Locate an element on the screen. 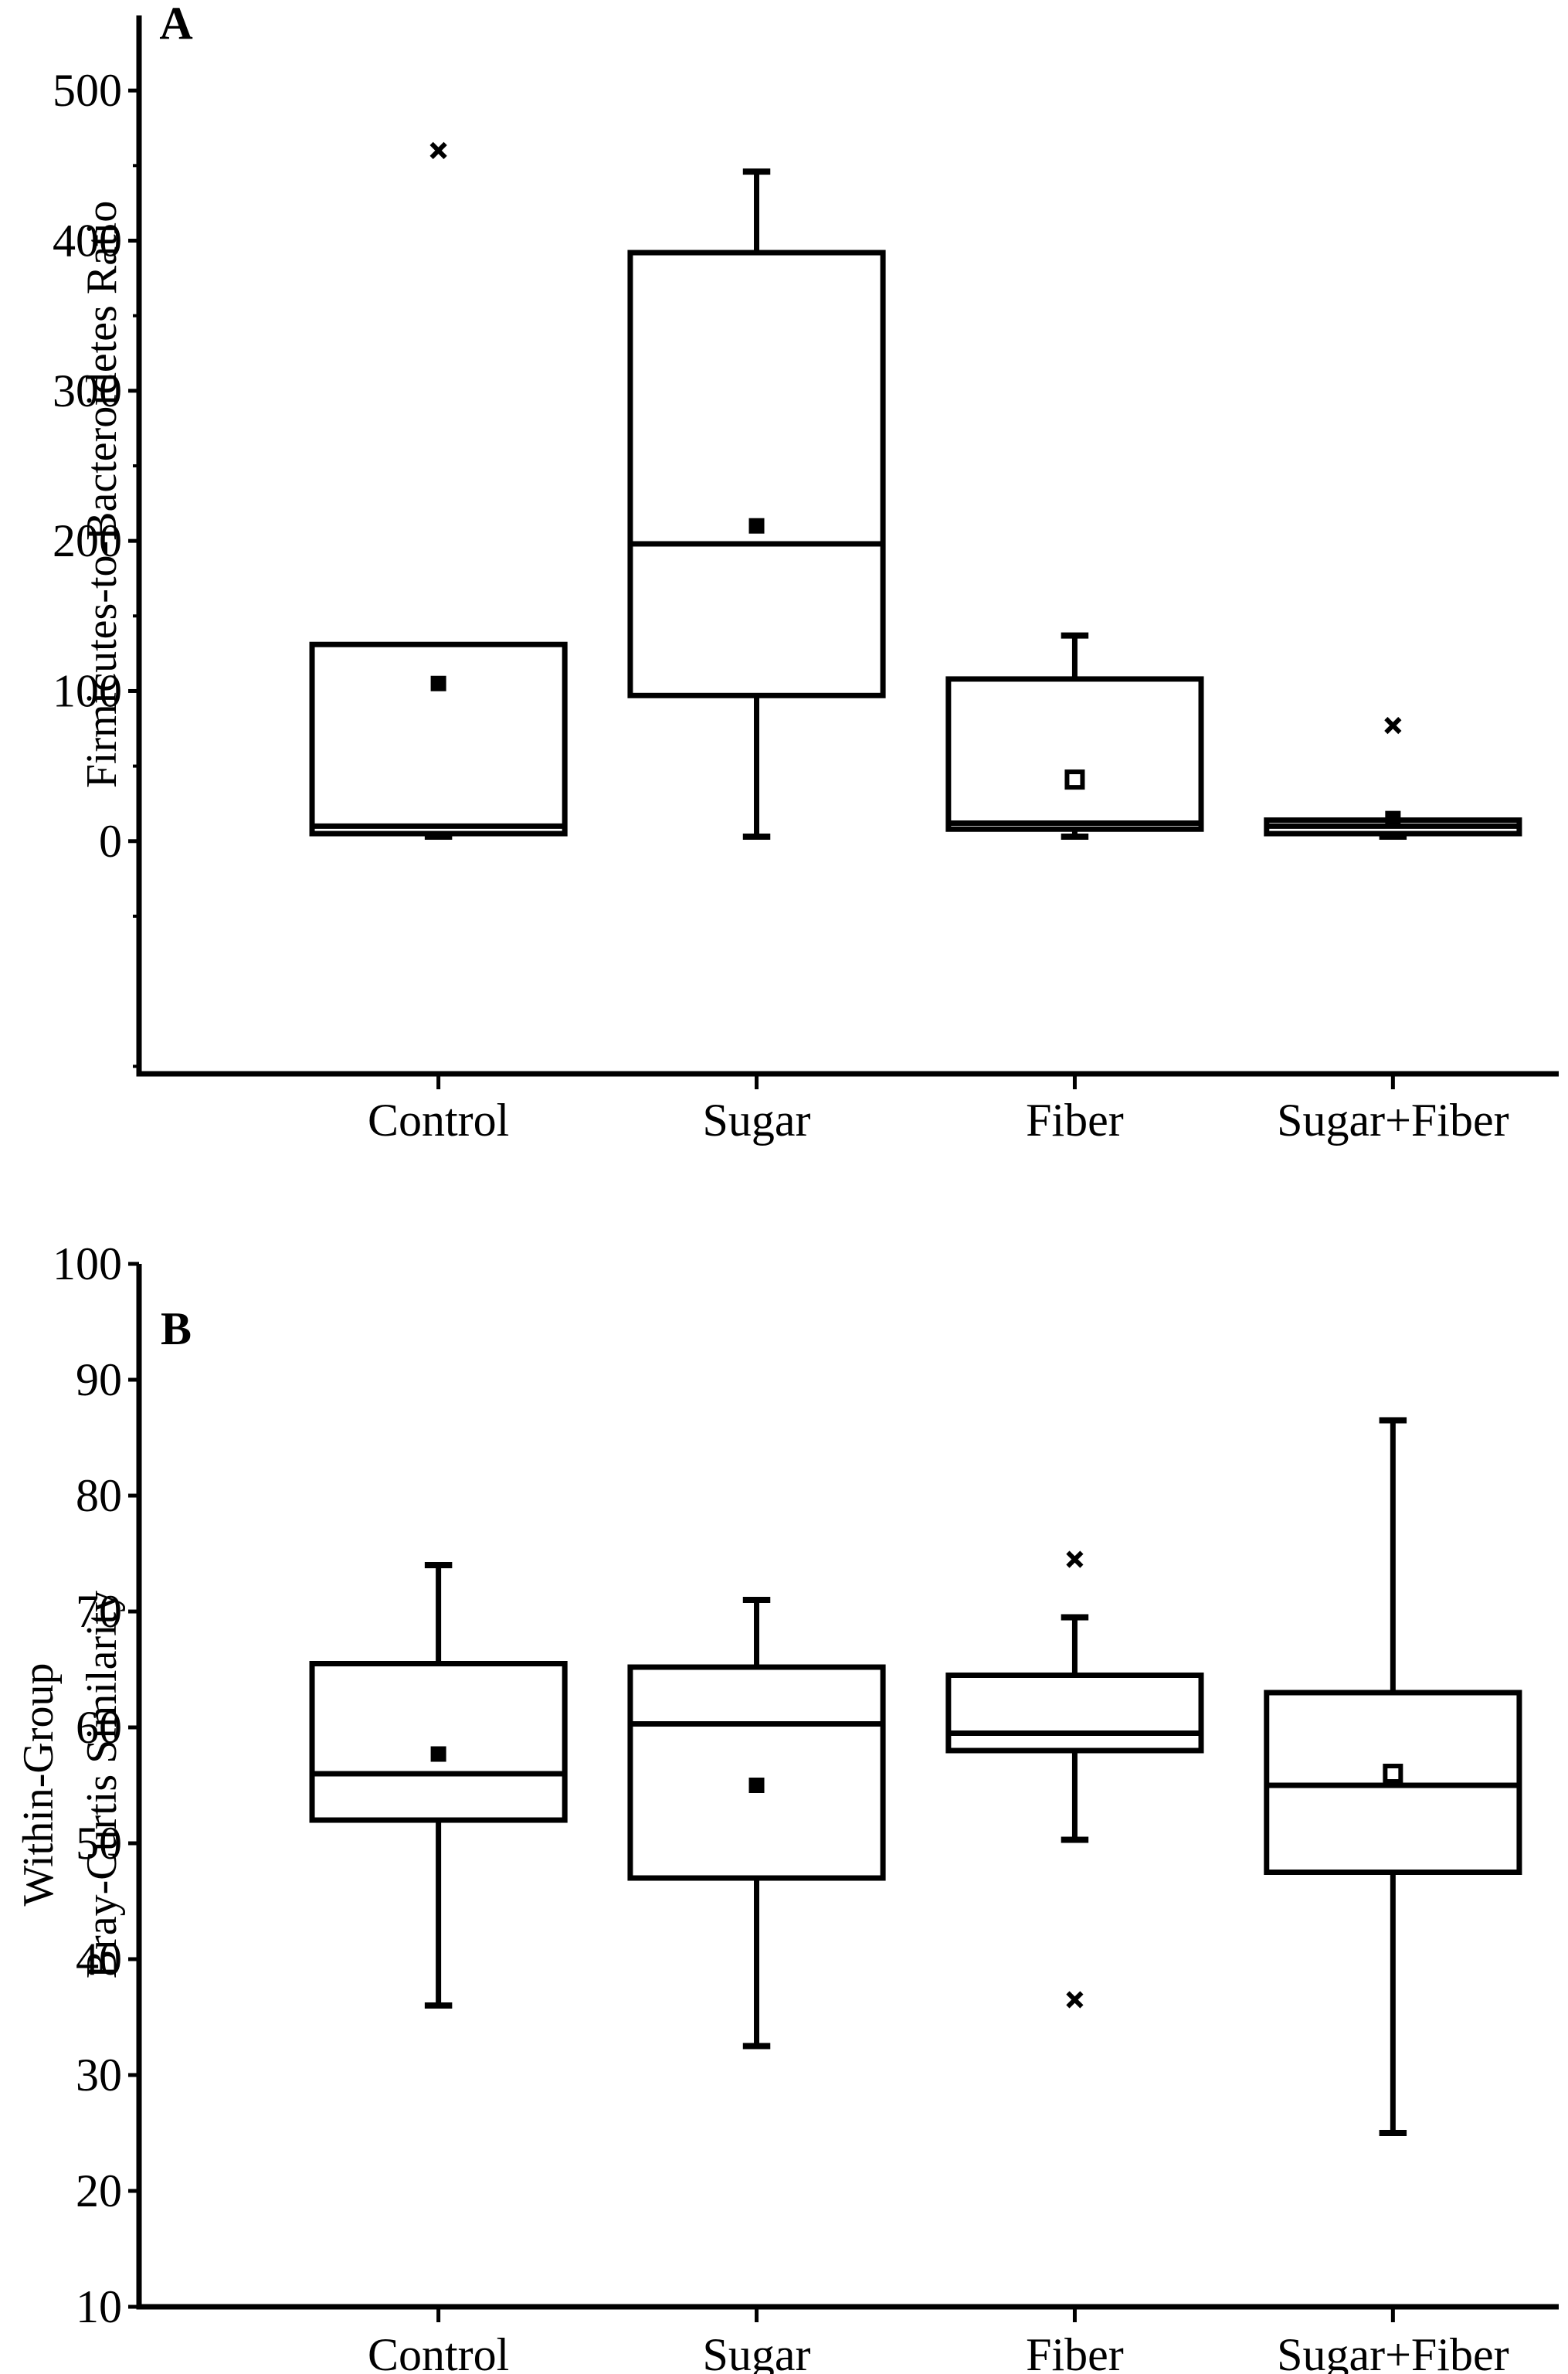 Image resolution: width=1568 pixels, height=2374 pixels. y-axis-title: Firmicutes-to-Bacteroidetes Ratio is located at coordinates (102, 494).